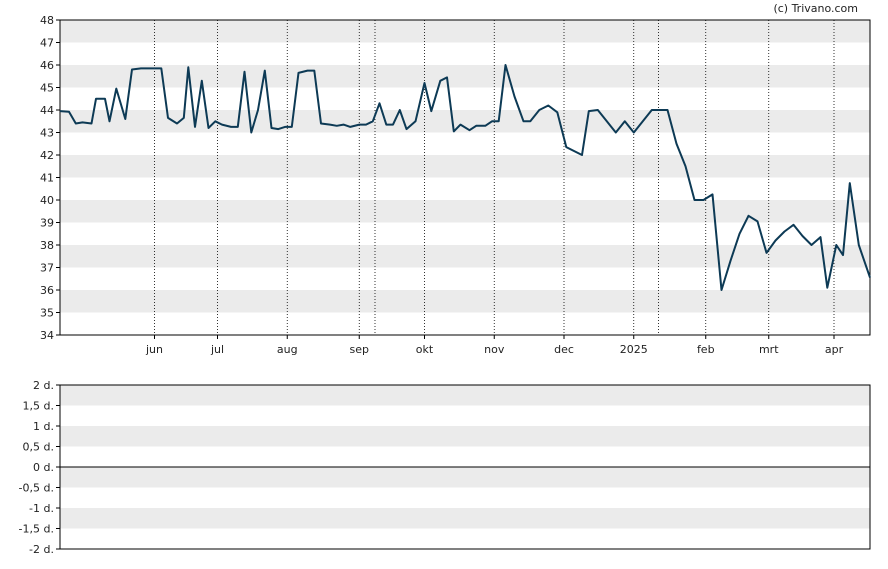 The image size is (888, 569). I want to click on x-tick-label: jul, so click(217, 349).